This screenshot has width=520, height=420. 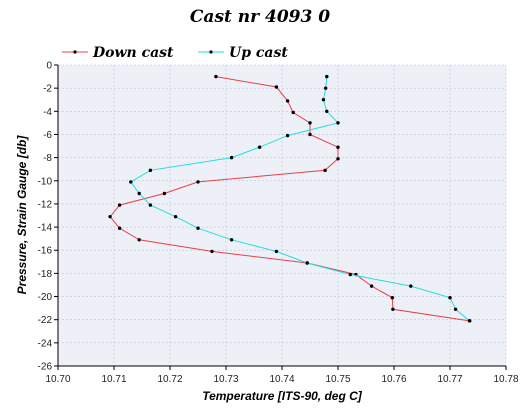 What do you see at coordinates (45, 274) in the screenshot?
I see `y-tick-label: -18` at bounding box center [45, 274].